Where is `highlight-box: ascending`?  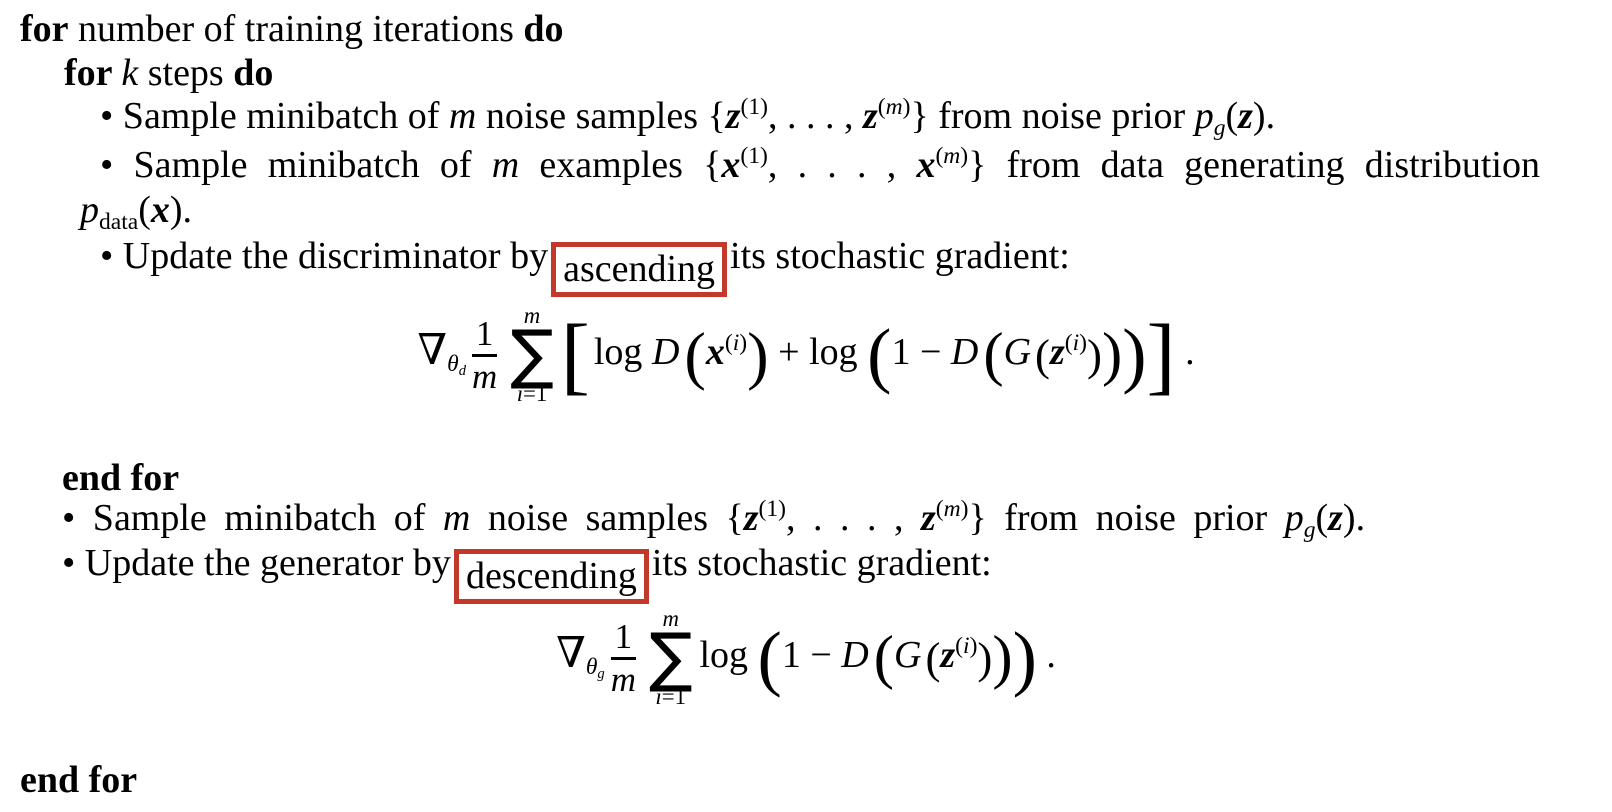 highlight-box: ascending is located at coordinates (639, 270).